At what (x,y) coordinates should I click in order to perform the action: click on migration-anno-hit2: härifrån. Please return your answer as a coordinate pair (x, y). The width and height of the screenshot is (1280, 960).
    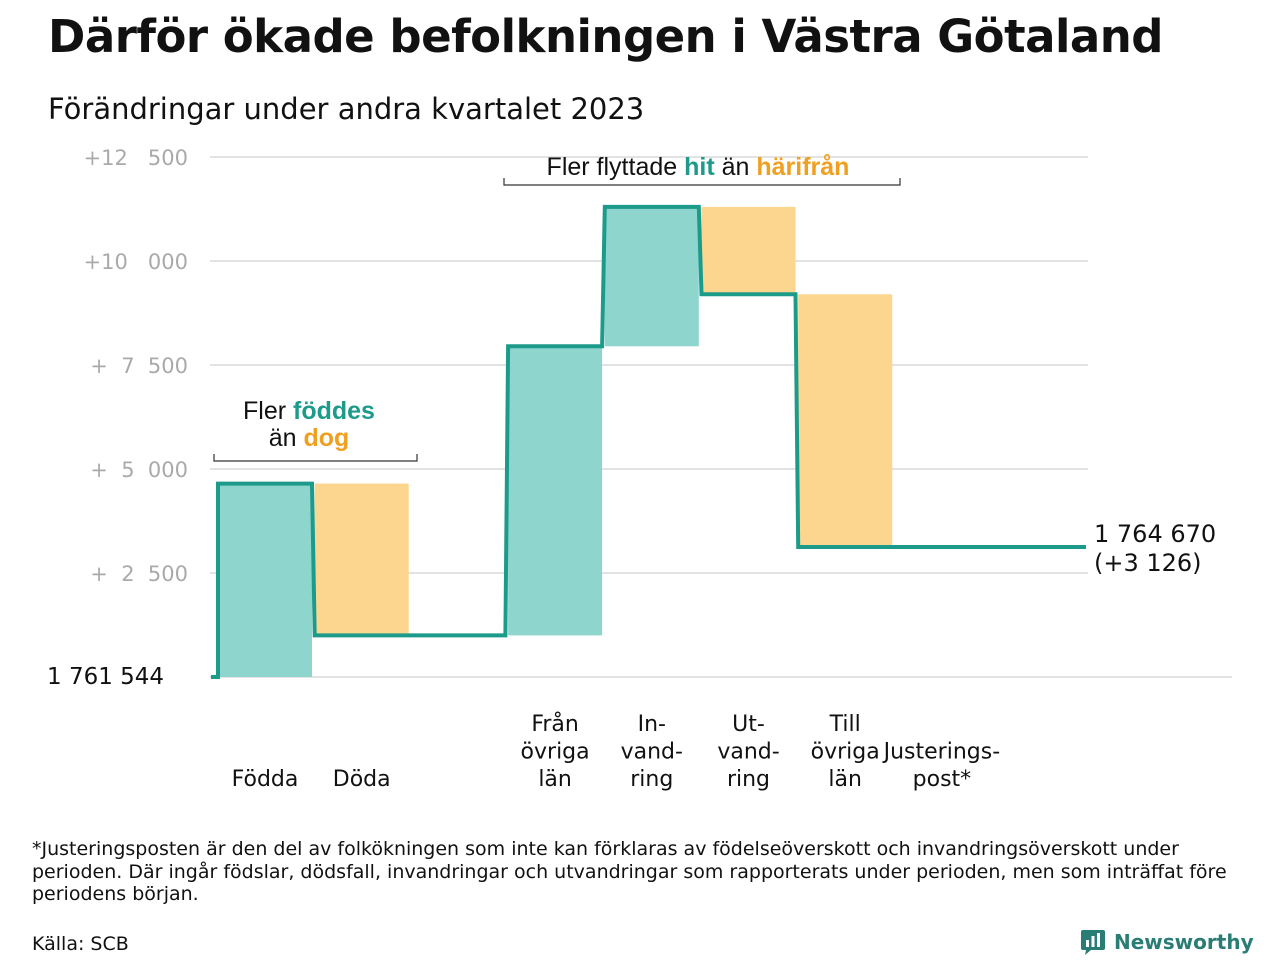
    Looking at the image, I should click on (802, 167).